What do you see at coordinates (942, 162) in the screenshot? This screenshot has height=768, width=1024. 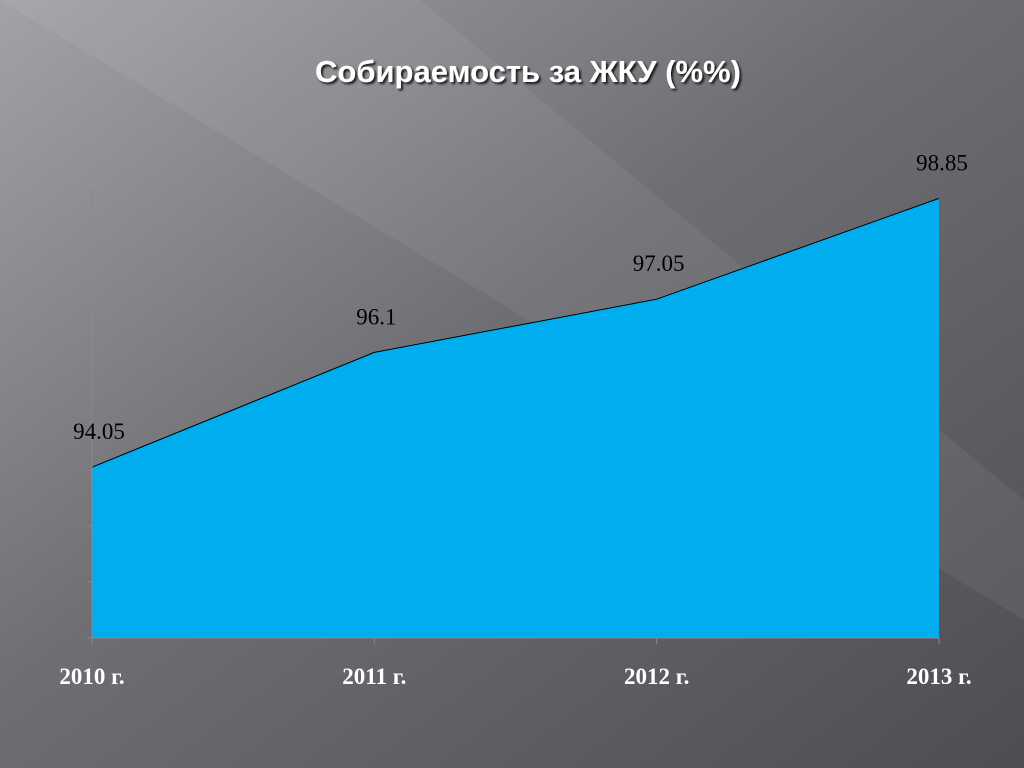 I see `value-label: 98.85` at bounding box center [942, 162].